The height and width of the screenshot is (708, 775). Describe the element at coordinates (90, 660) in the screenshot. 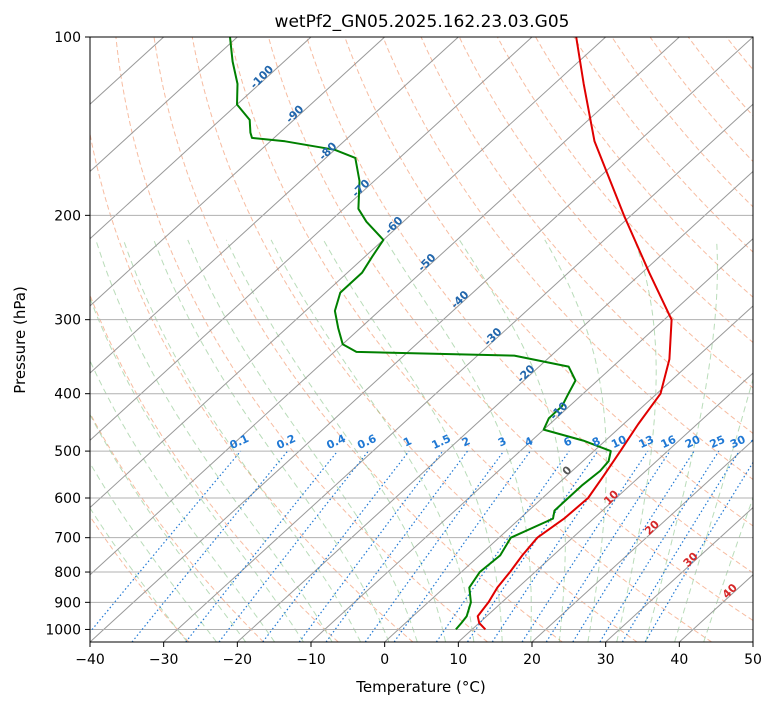

I see `x-tick-label: −40` at that location.